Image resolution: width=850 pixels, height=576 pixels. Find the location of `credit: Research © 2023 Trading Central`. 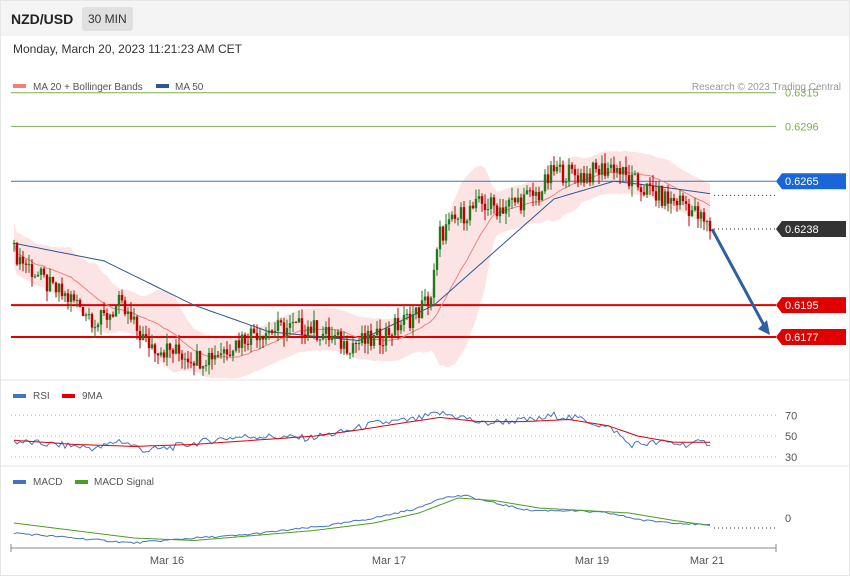

credit: Research © 2023 Trading Central is located at coordinates (766, 87).